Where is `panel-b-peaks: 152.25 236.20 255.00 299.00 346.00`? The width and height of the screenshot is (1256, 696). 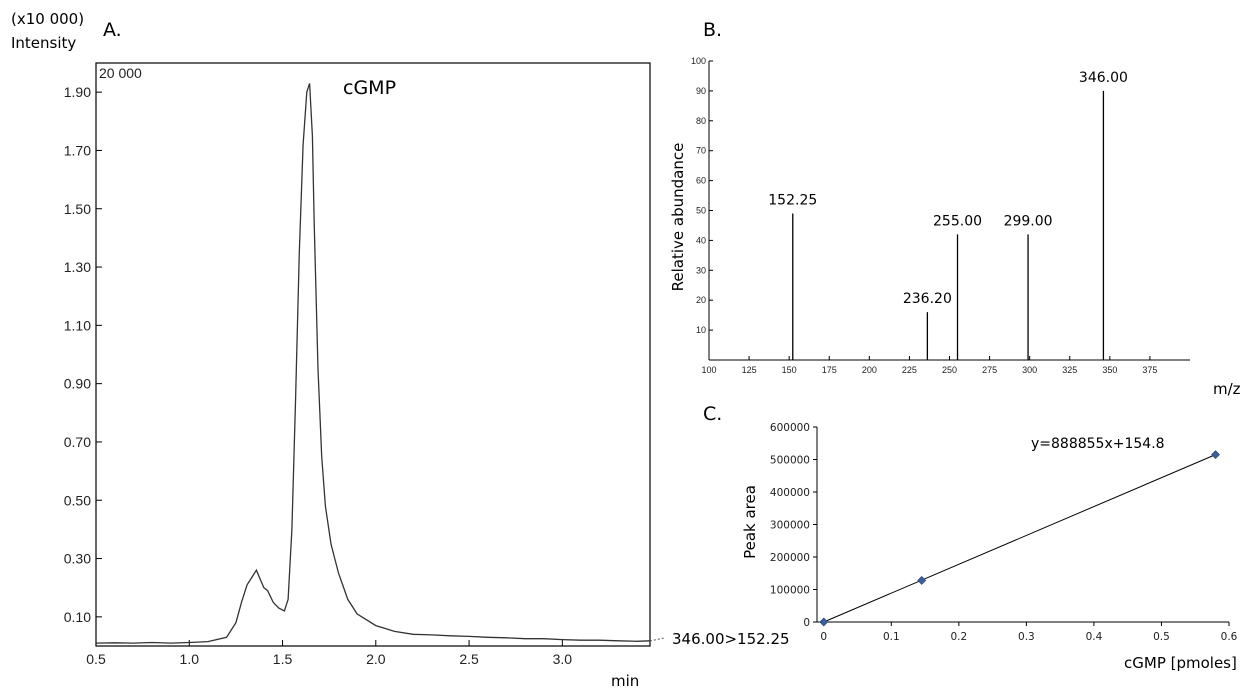 panel-b-peaks: 152.25 236.20 255.00 299.00 346.00 is located at coordinates (948, 215).